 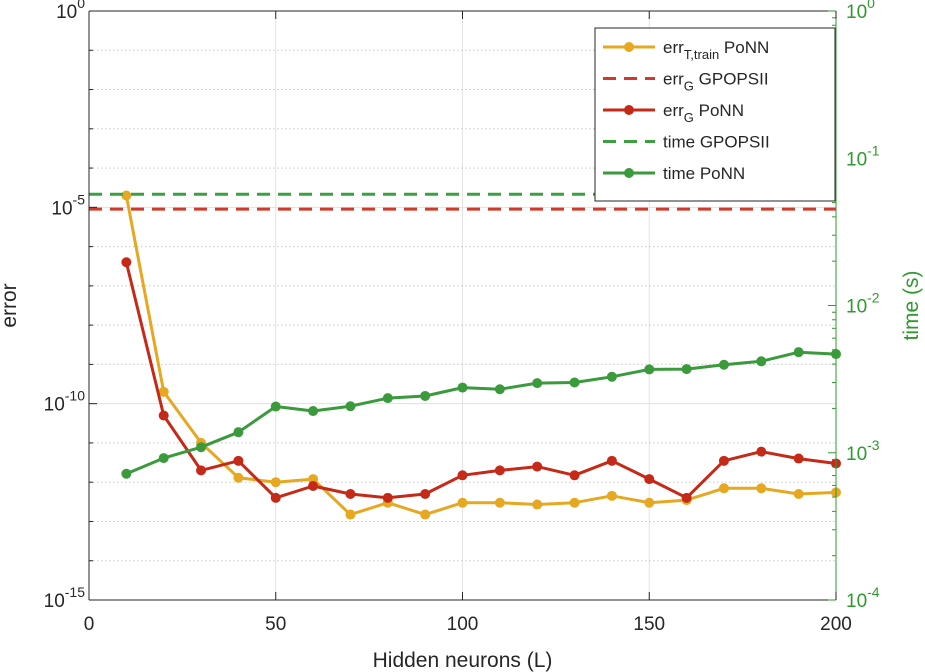 I want to click on left-tick-exponent: -10, so click(x=75, y=396).